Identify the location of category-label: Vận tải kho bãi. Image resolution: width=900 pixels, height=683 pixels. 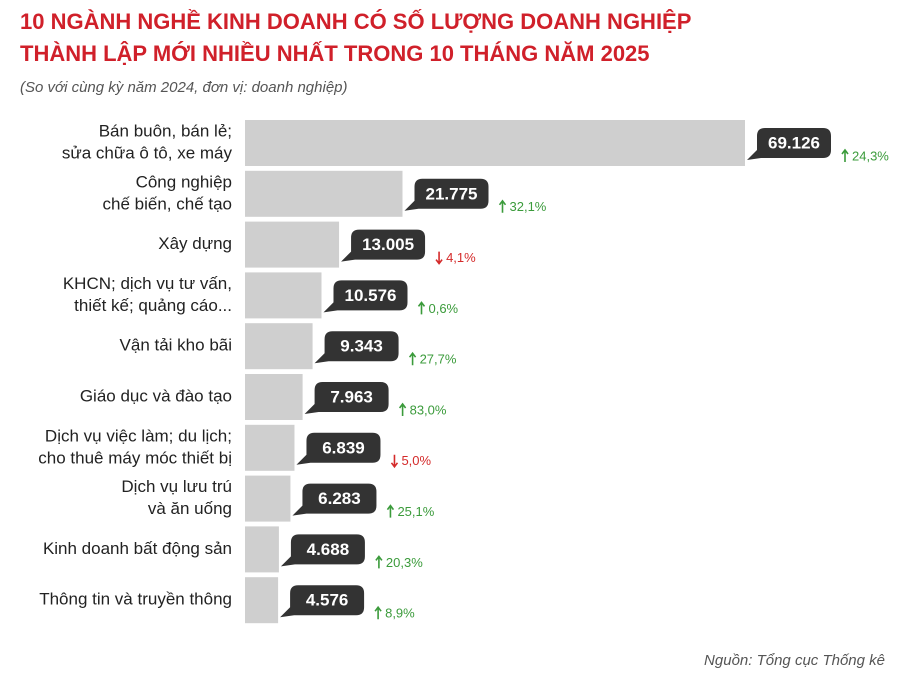
(176, 345).